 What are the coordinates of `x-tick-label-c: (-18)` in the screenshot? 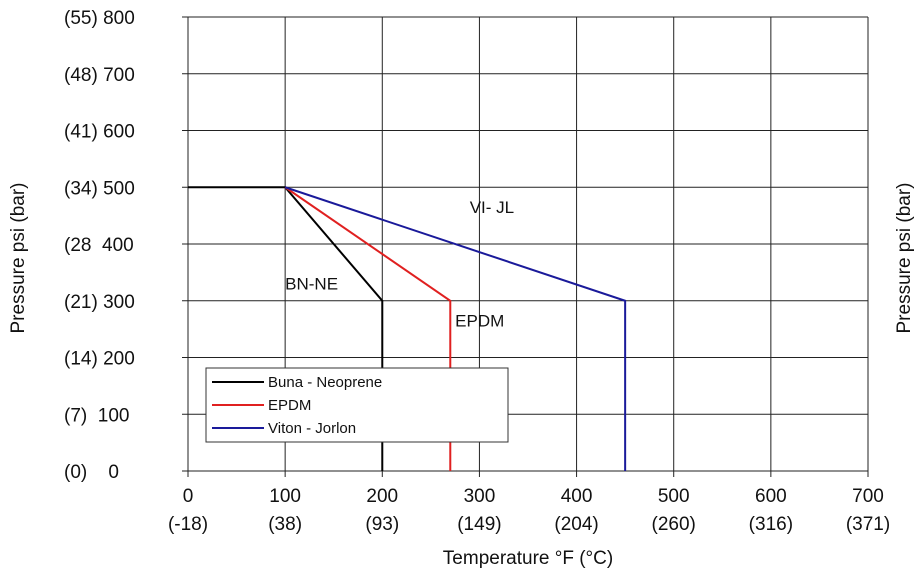 It's located at (188, 524).